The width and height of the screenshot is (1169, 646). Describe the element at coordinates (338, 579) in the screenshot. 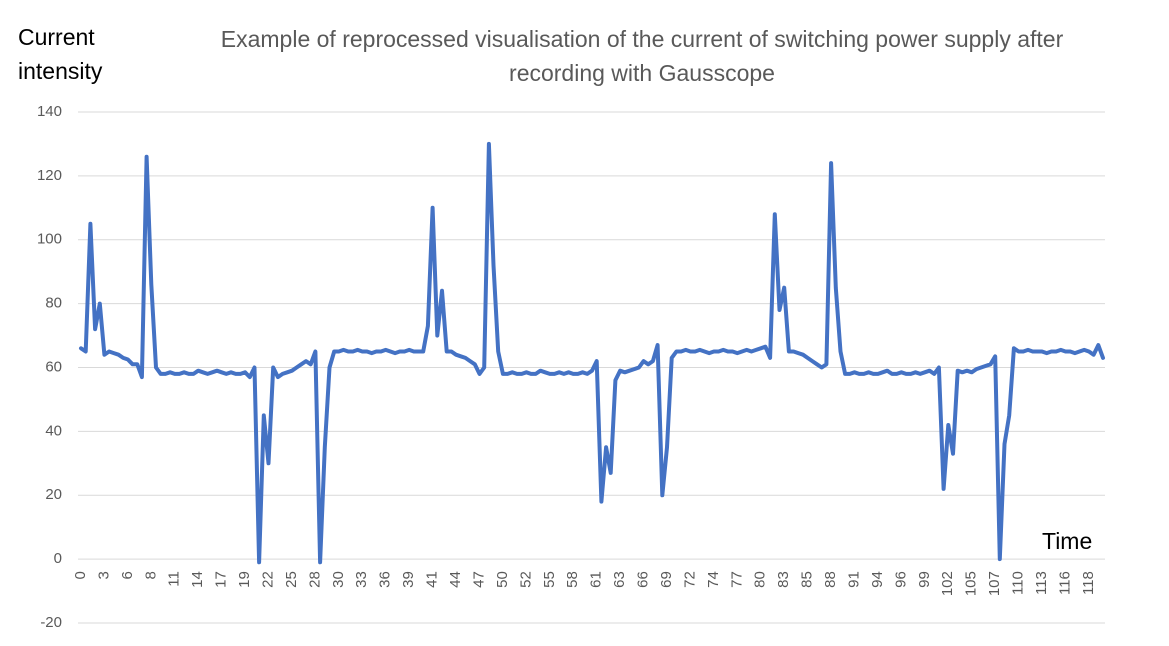

I see `x-tick-label: 30` at that location.